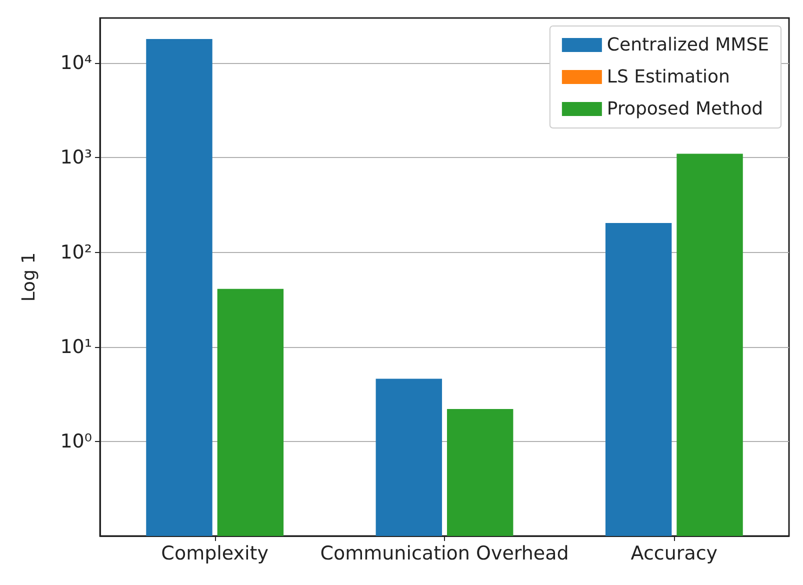 The image size is (803, 585). Describe the element at coordinates (76, 347) in the screenshot. I see `y-tick-label: 10¹` at that location.